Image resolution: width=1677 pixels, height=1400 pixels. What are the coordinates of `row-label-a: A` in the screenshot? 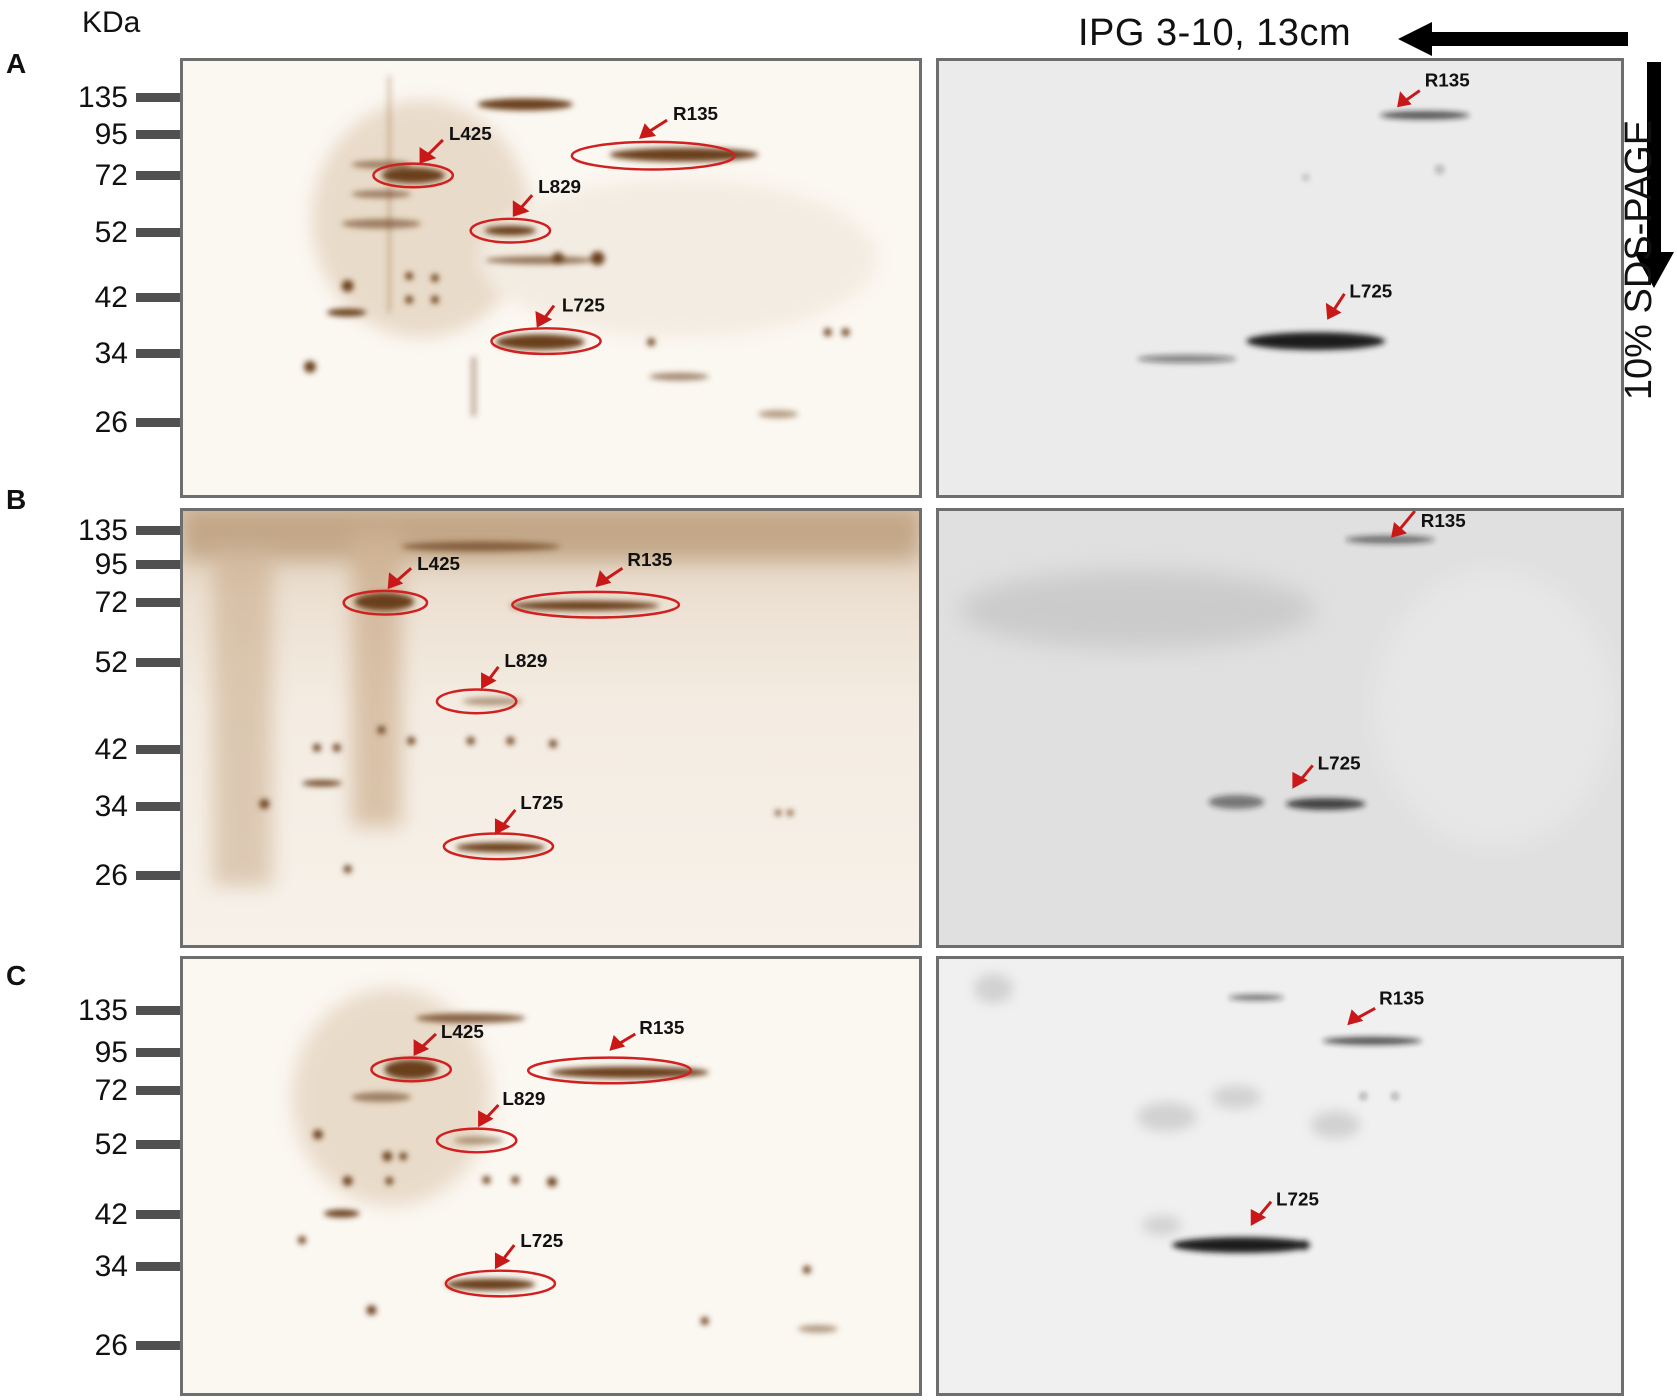 It's located at (16, 63).